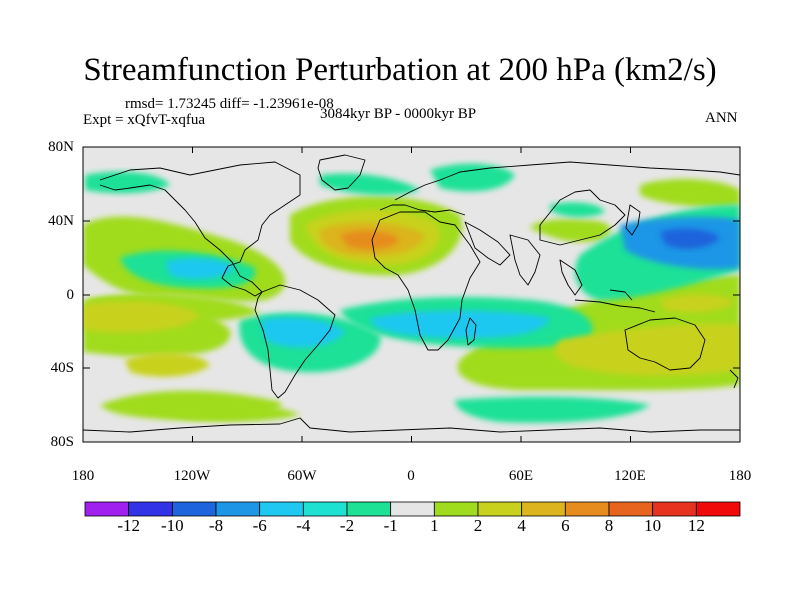 Image resolution: width=800 pixels, height=600 pixels. I want to click on colorbar-label: 4, so click(521, 525).